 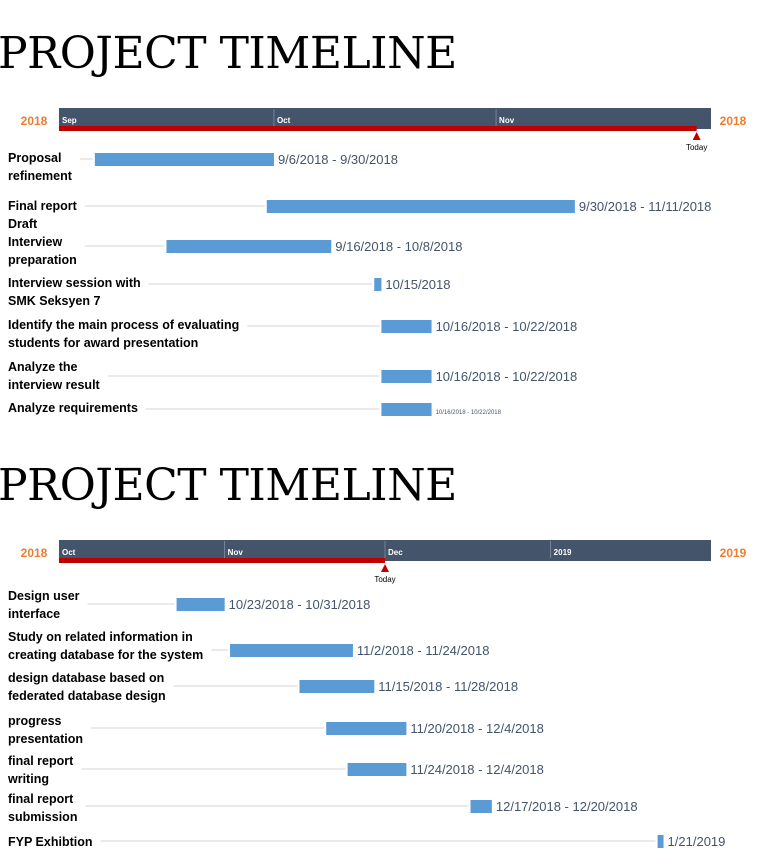 What do you see at coordinates (100, 637) in the screenshot?
I see `task-label: Study on related information in` at bounding box center [100, 637].